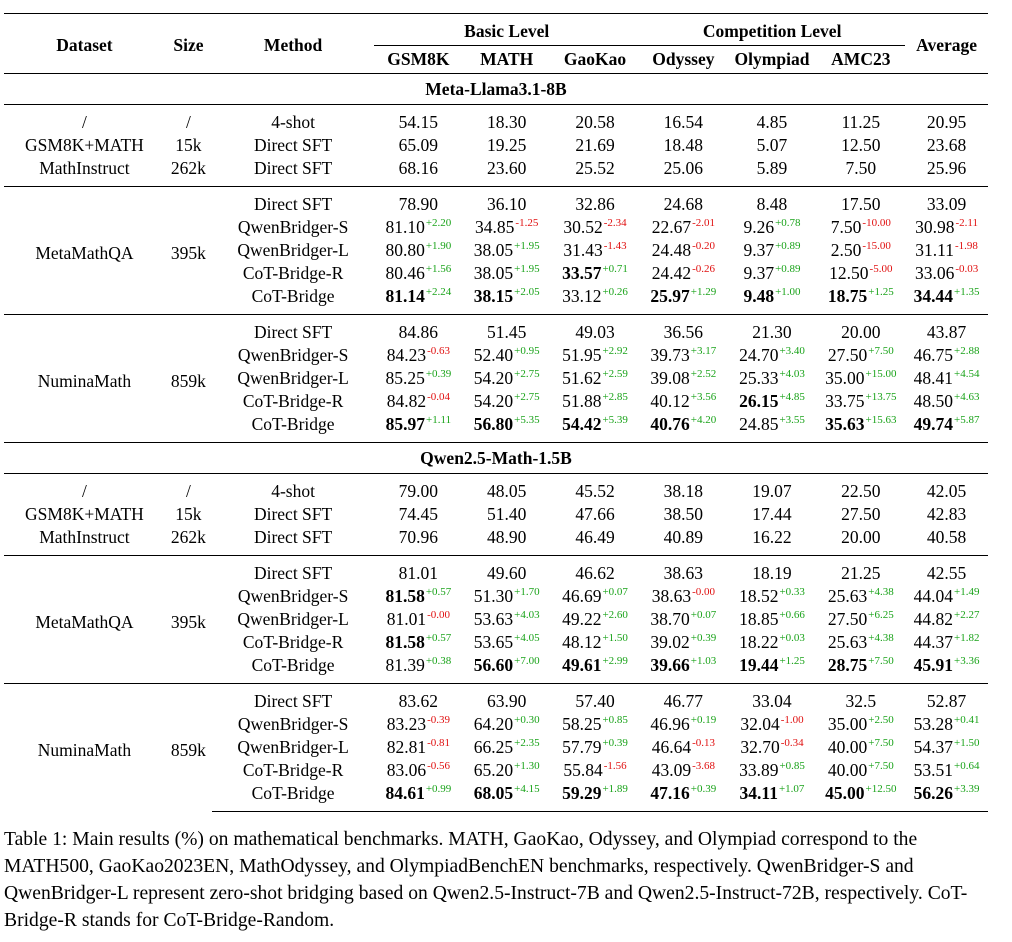 This screenshot has height=942, width=1012. I want to click on delta-increase: +7.50, so click(881, 661).